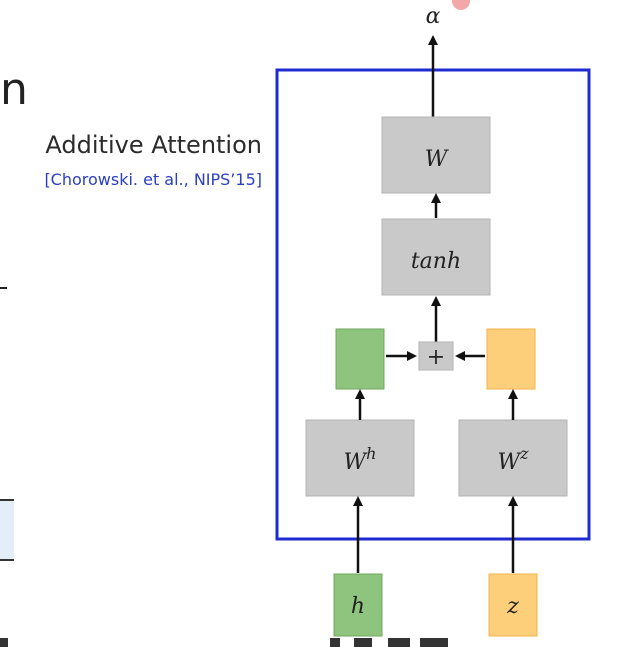 The height and width of the screenshot is (647, 618). Describe the element at coordinates (437, 159) in the screenshot. I see `w-weight-label: W` at that location.